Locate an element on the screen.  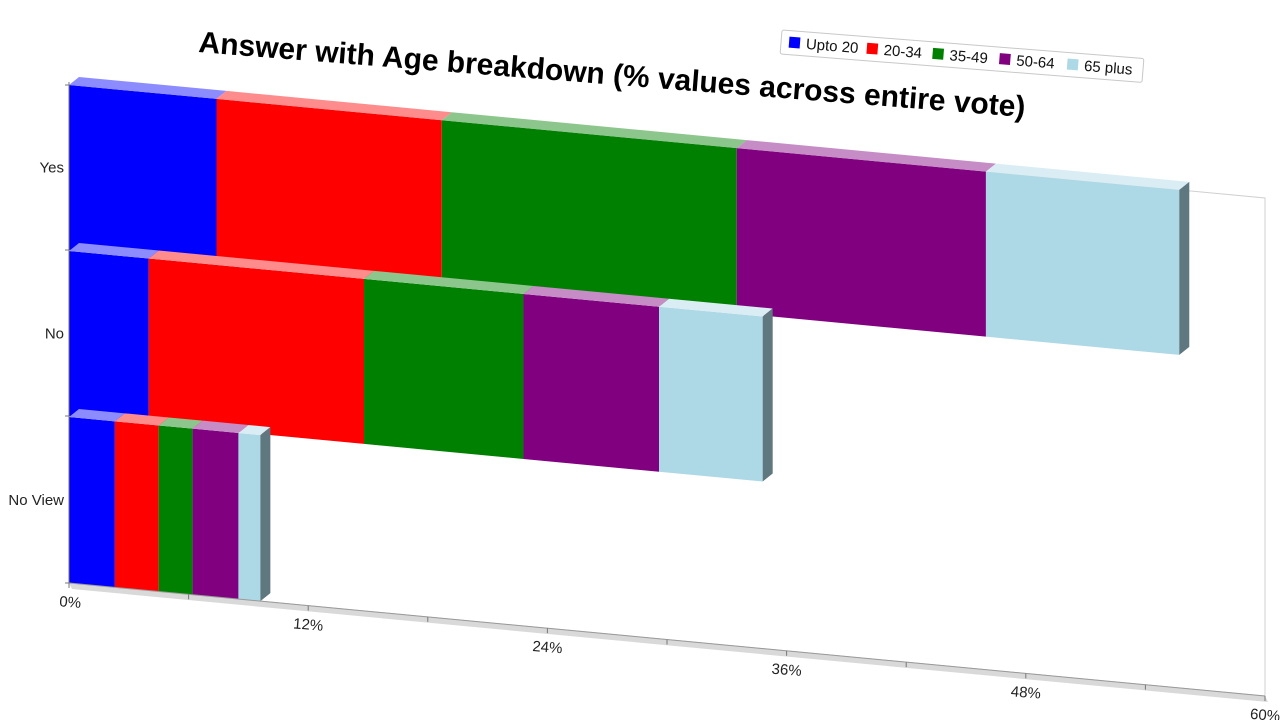
legend: Upto 20 20-34 35-49 50-64 65 plus is located at coordinates (962, 56).